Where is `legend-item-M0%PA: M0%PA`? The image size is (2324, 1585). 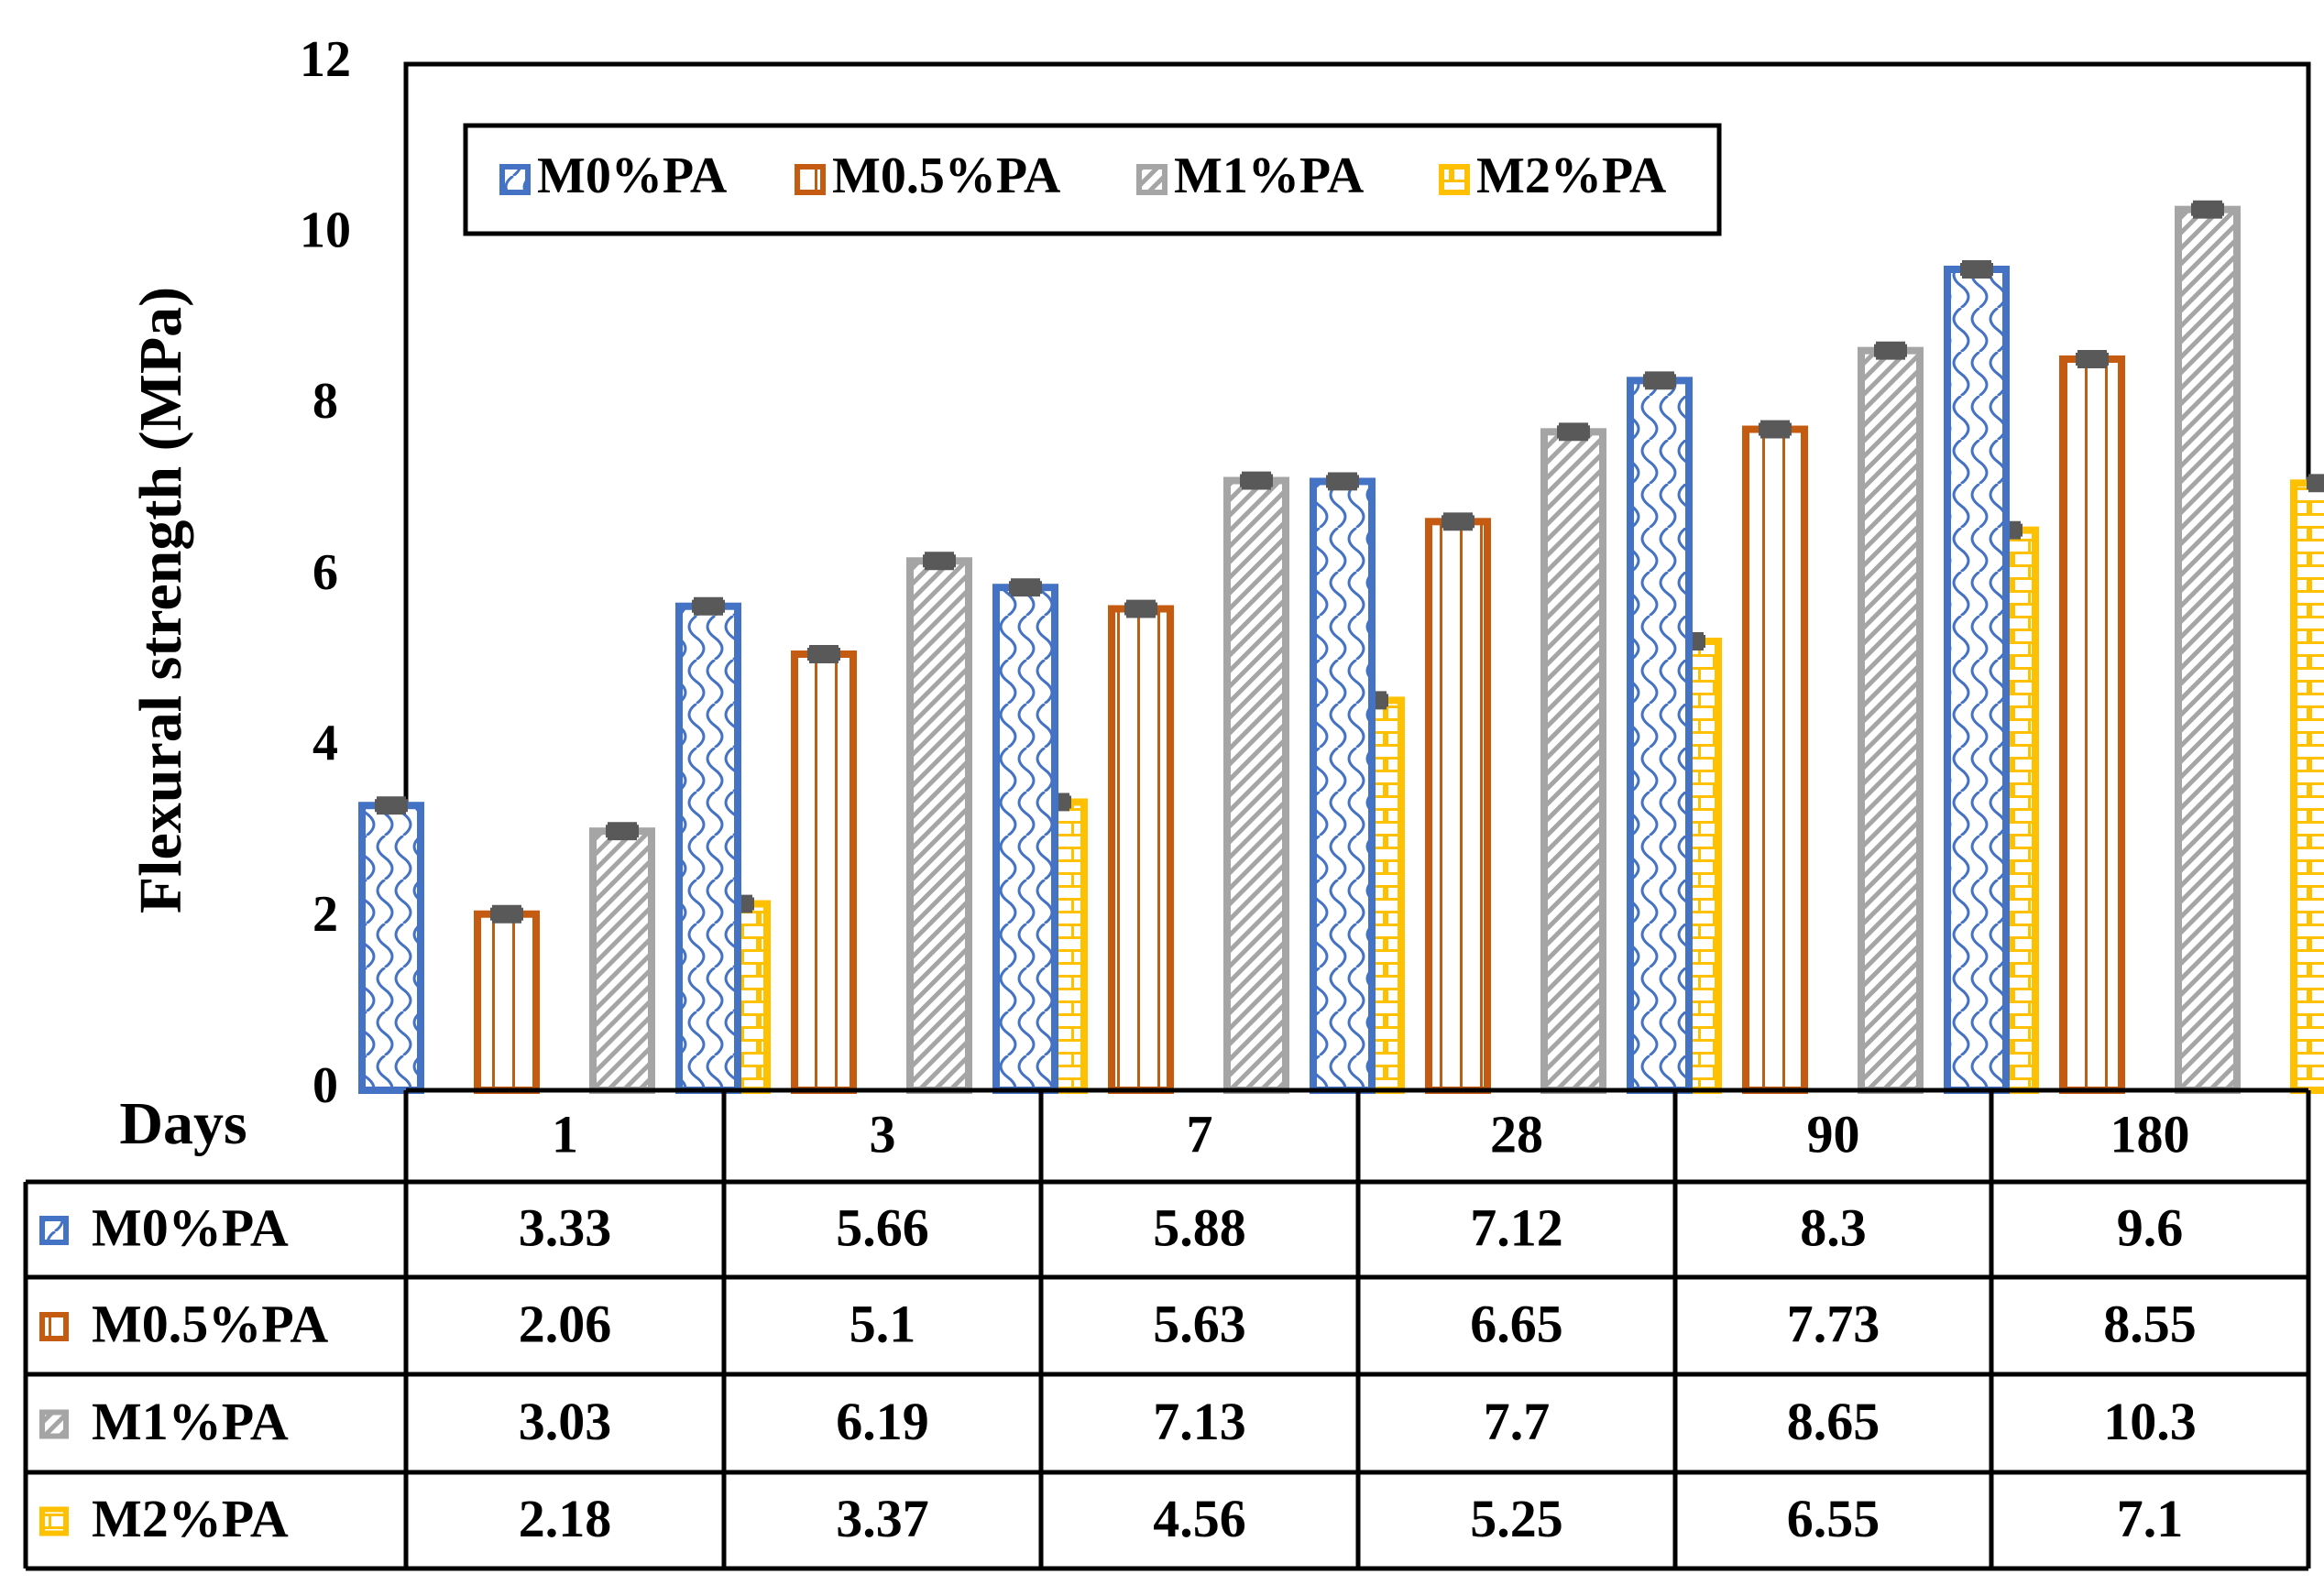 legend-item-M0%PA: M0%PA is located at coordinates (613, 176).